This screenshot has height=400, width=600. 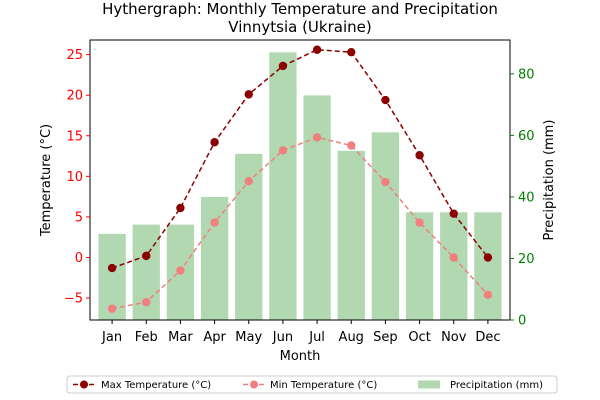 What do you see at coordinates (79, 258) in the screenshot?
I see `left-y-tick-label: 0` at bounding box center [79, 258].